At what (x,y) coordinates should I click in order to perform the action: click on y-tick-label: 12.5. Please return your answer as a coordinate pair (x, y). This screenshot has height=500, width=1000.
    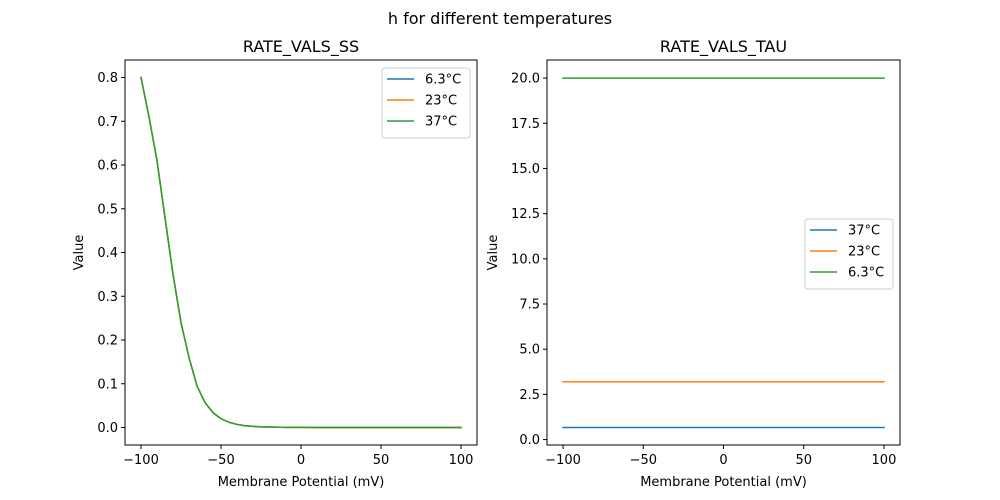
    Looking at the image, I should click on (525, 214).